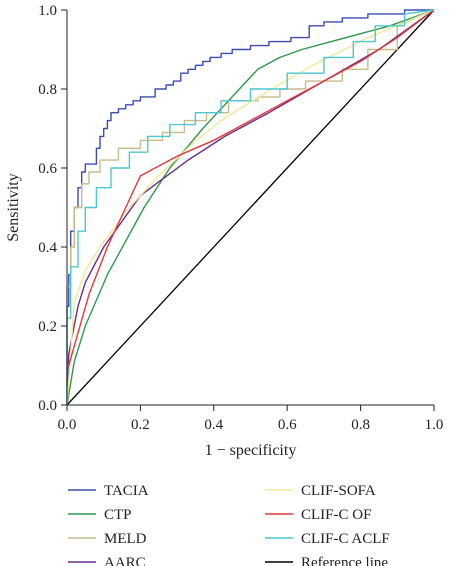  What do you see at coordinates (67, 425) in the screenshot?
I see `x-tick-label: 0.0` at bounding box center [67, 425].